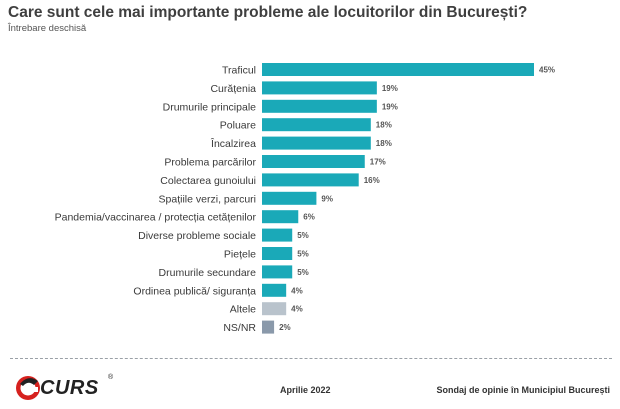 The height and width of the screenshot is (409, 620). What do you see at coordinates (378, 162) in the screenshot?
I see `data-label: 17%` at bounding box center [378, 162].